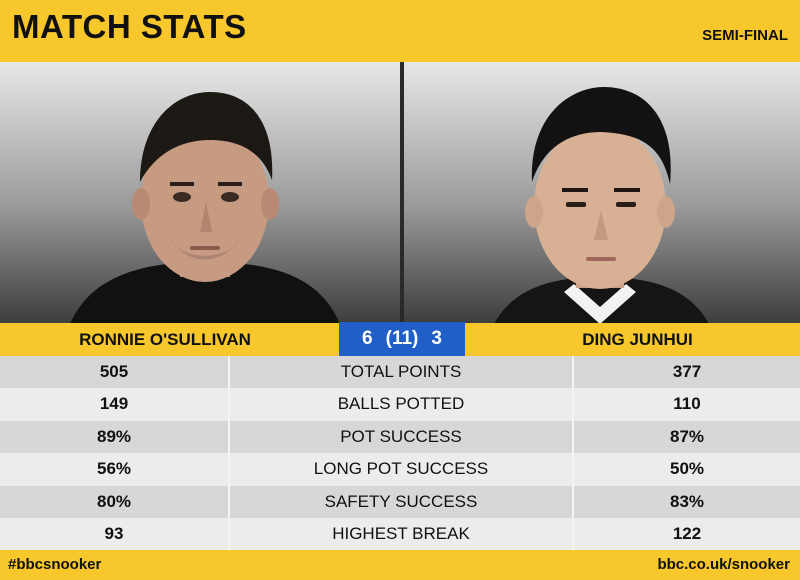  I want to click on stat-left-value: 56%, so click(114, 469).